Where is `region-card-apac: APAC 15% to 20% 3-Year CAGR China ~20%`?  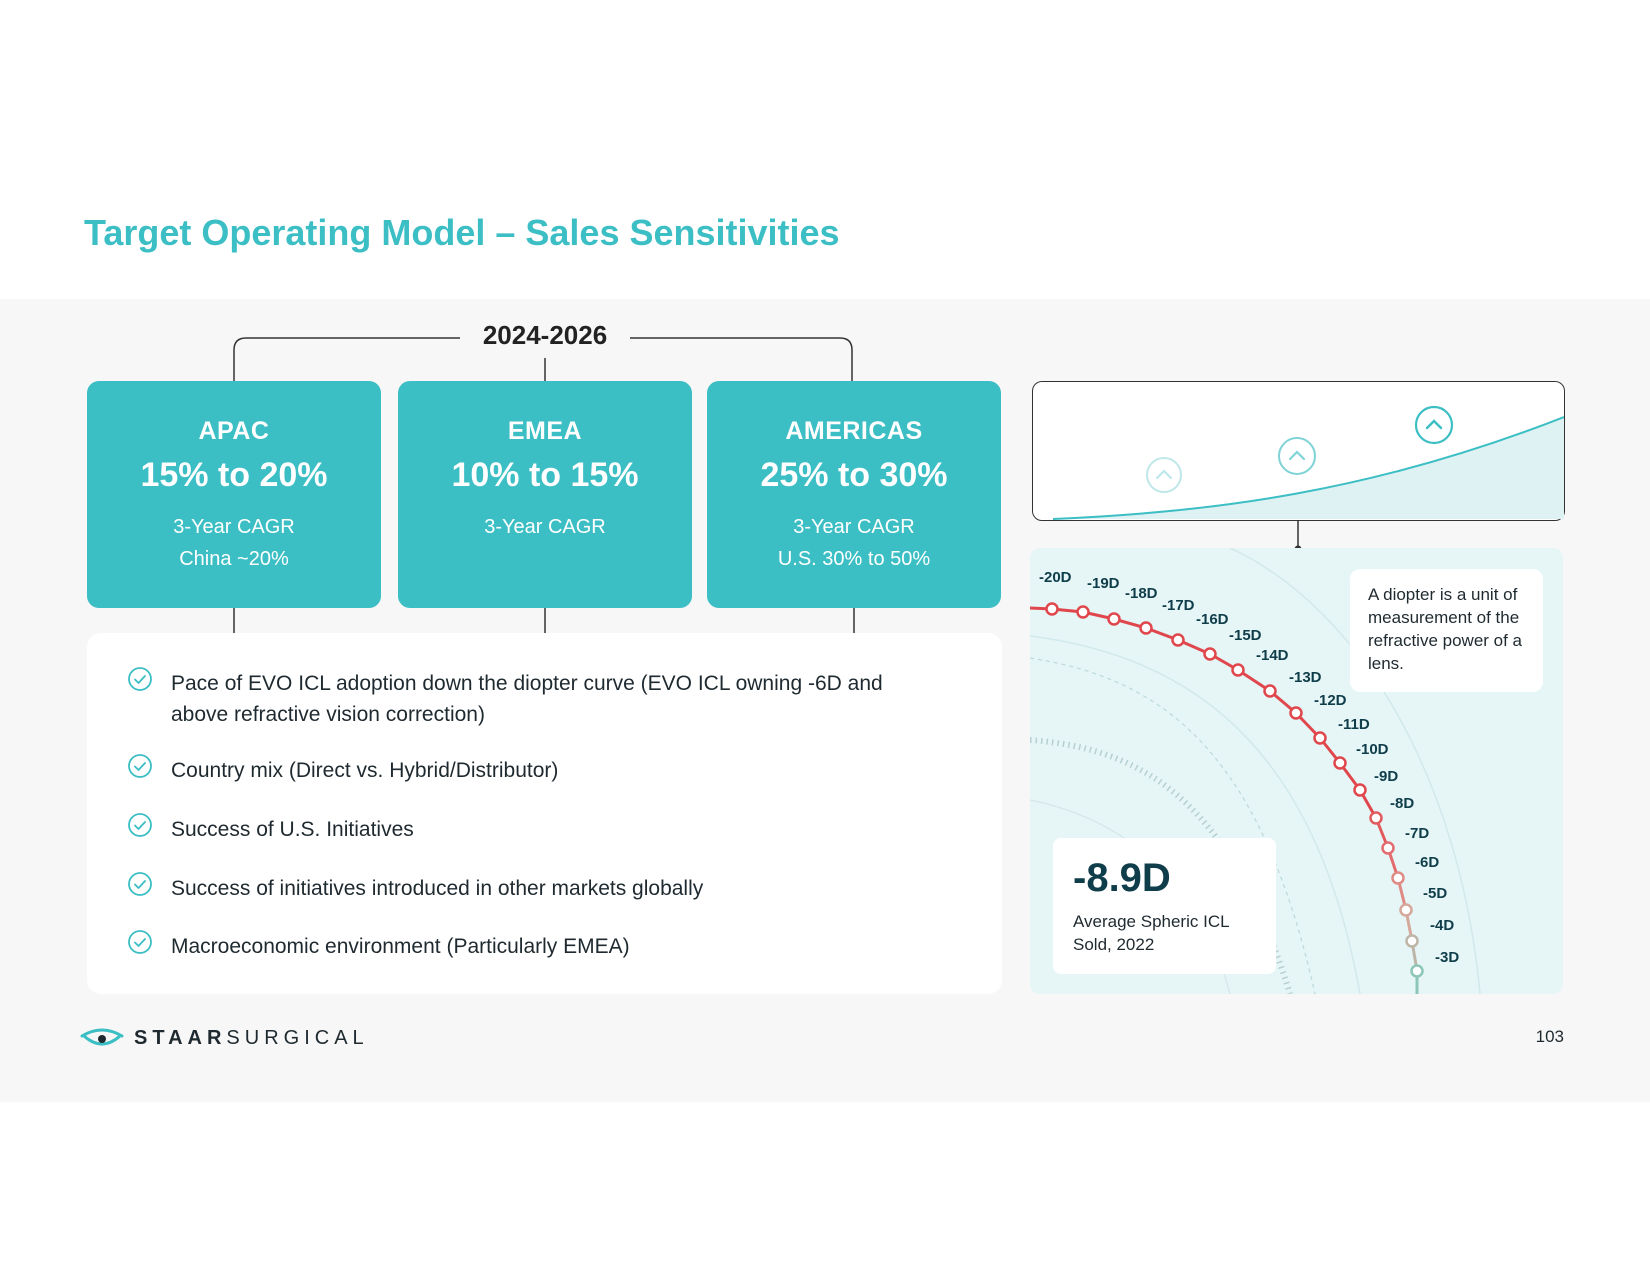 region-card-apac: APAC 15% to 20% 3-Year CAGR China ~20% is located at coordinates (234, 494).